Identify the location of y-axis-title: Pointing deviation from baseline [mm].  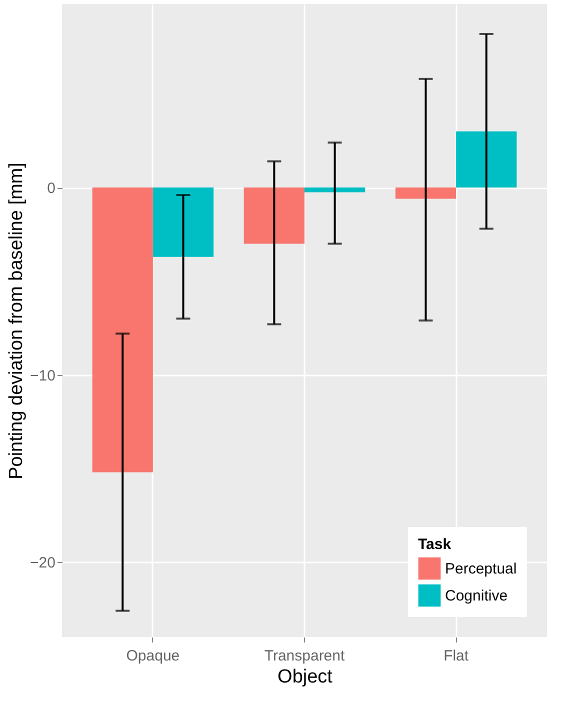
(17, 321).